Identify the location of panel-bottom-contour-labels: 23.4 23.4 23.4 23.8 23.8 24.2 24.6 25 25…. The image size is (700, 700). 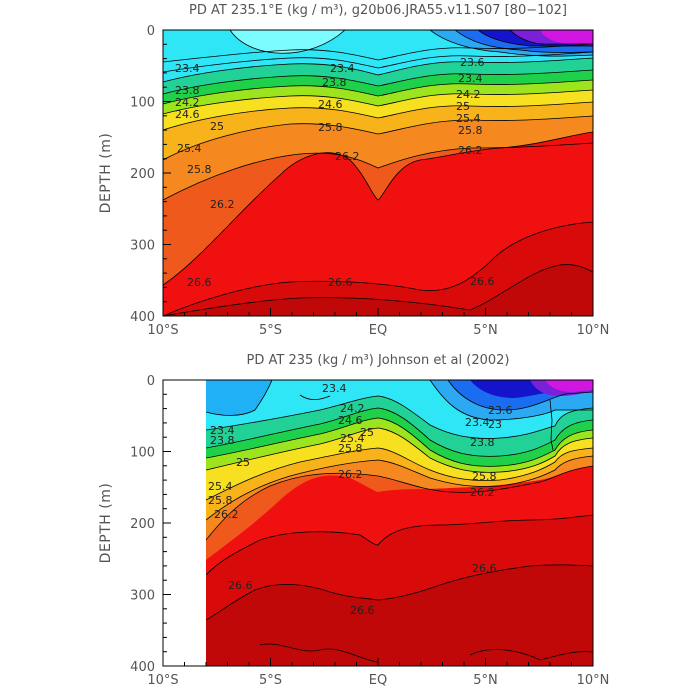
(360, 499).